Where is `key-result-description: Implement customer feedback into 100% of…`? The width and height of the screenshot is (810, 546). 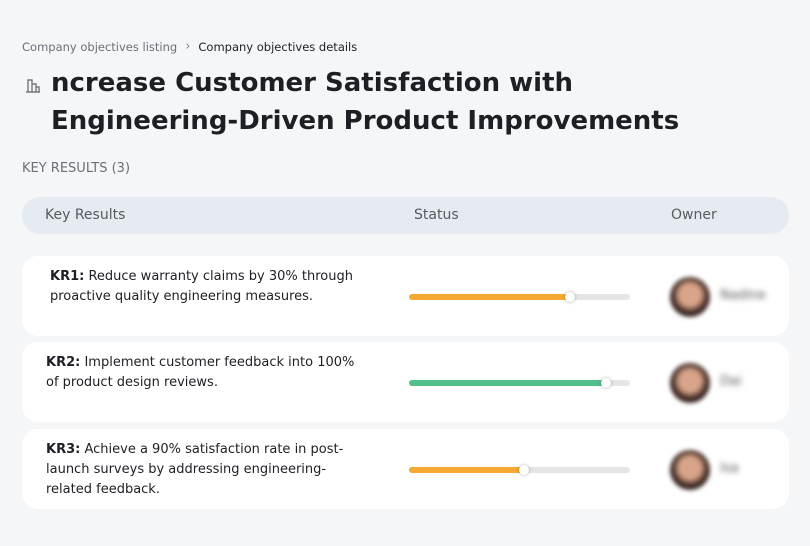
key-result-description: Implement customer feedback into 100% of… is located at coordinates (200, 372).